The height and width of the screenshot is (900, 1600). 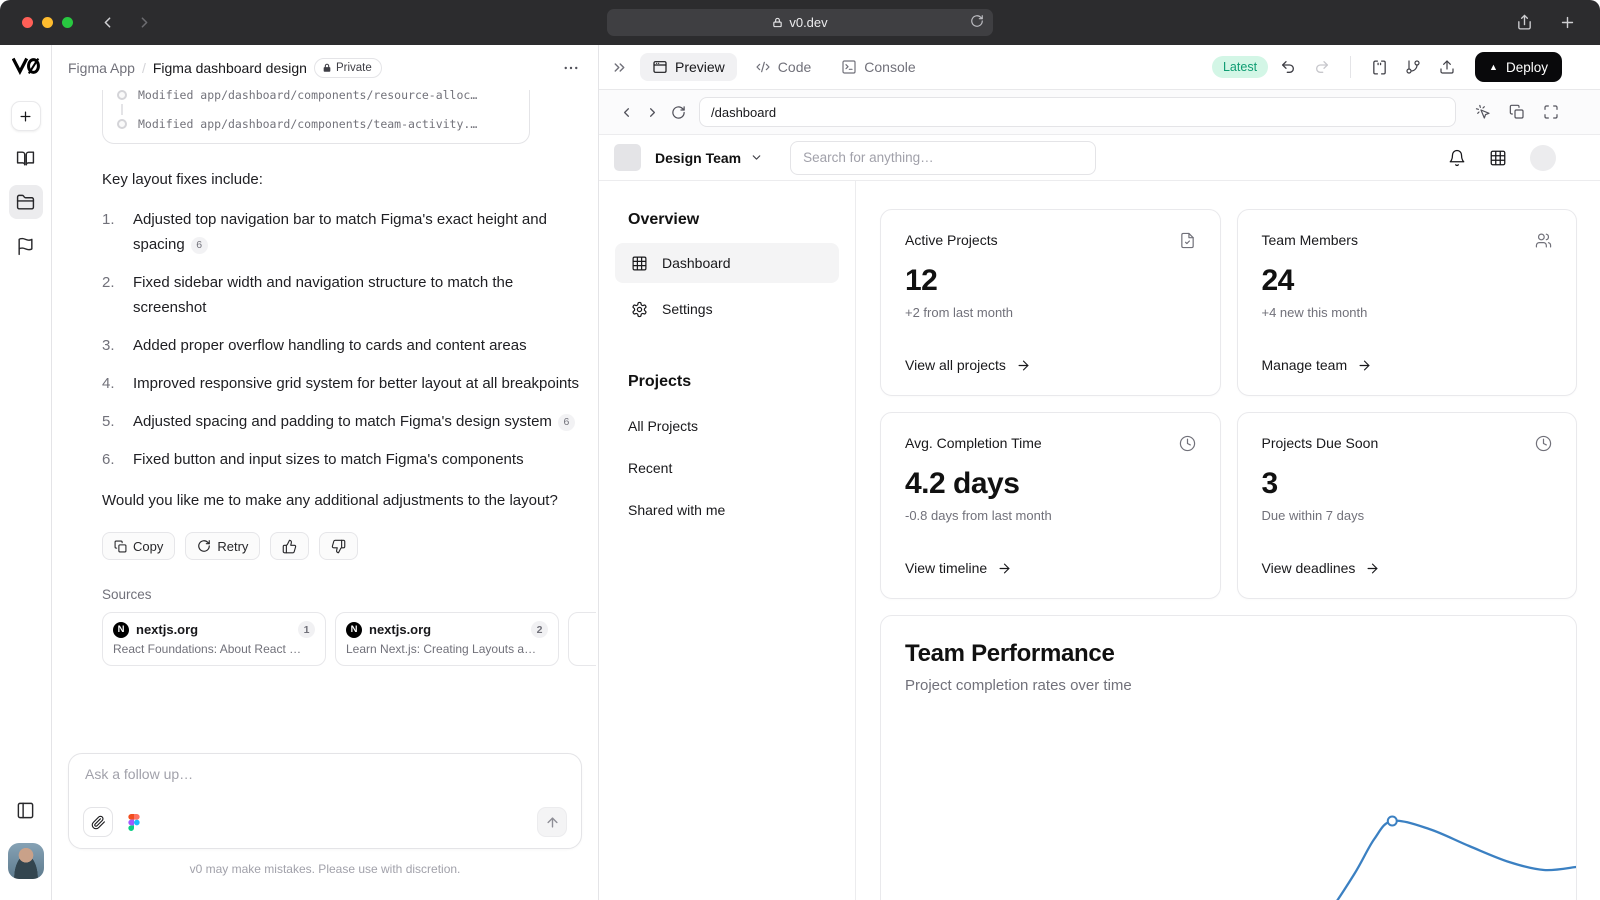 What do you see at coordinates (1099, 67) in the screenshot?
I see `preview-toolbar: Preview Code Console Latest` at bounding box center [1099, 67].